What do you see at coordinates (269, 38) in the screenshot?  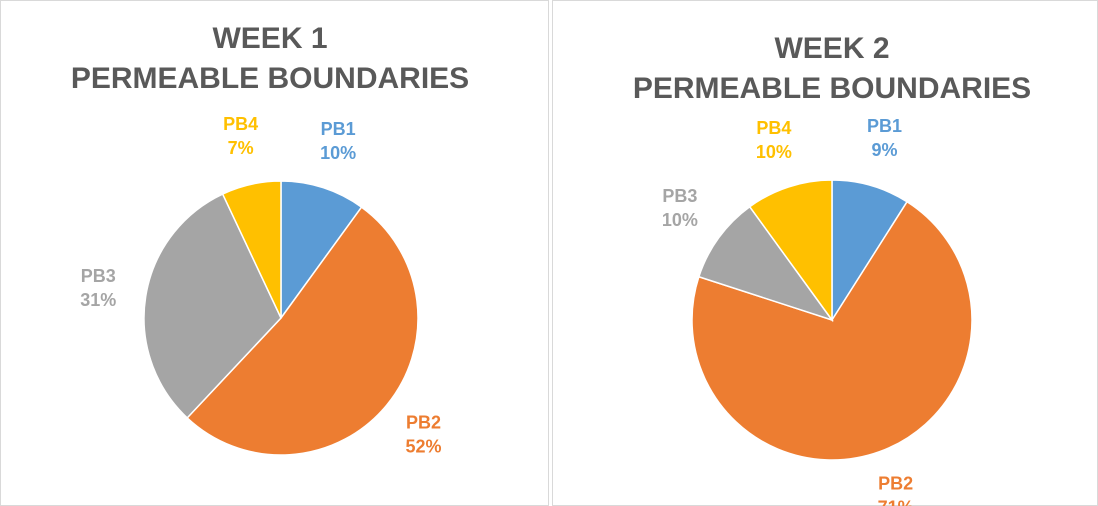 I see `chart-title: WEEK 1` at bounding box center [269, 38].